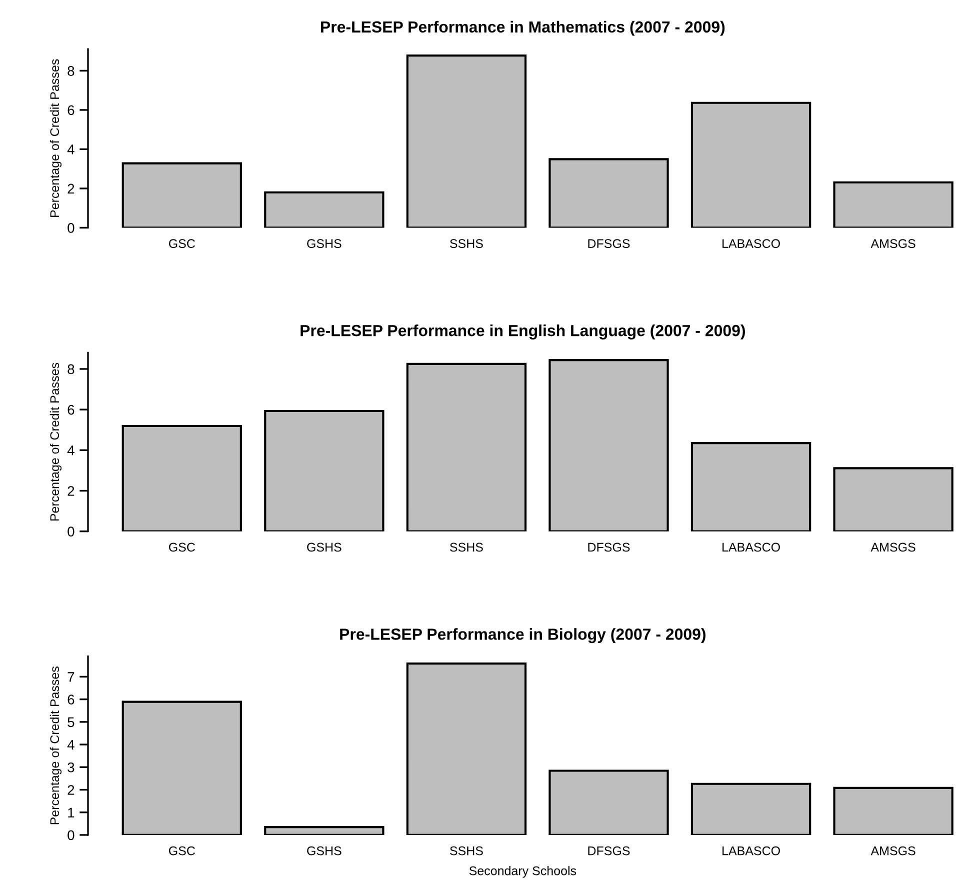 Image resolution: width=967 pixels, height=893 pixels. What do you see at coordinates (71, 722) in the screenshot?
I see `y-tick-label: 5` at bounding box center [71, 722].